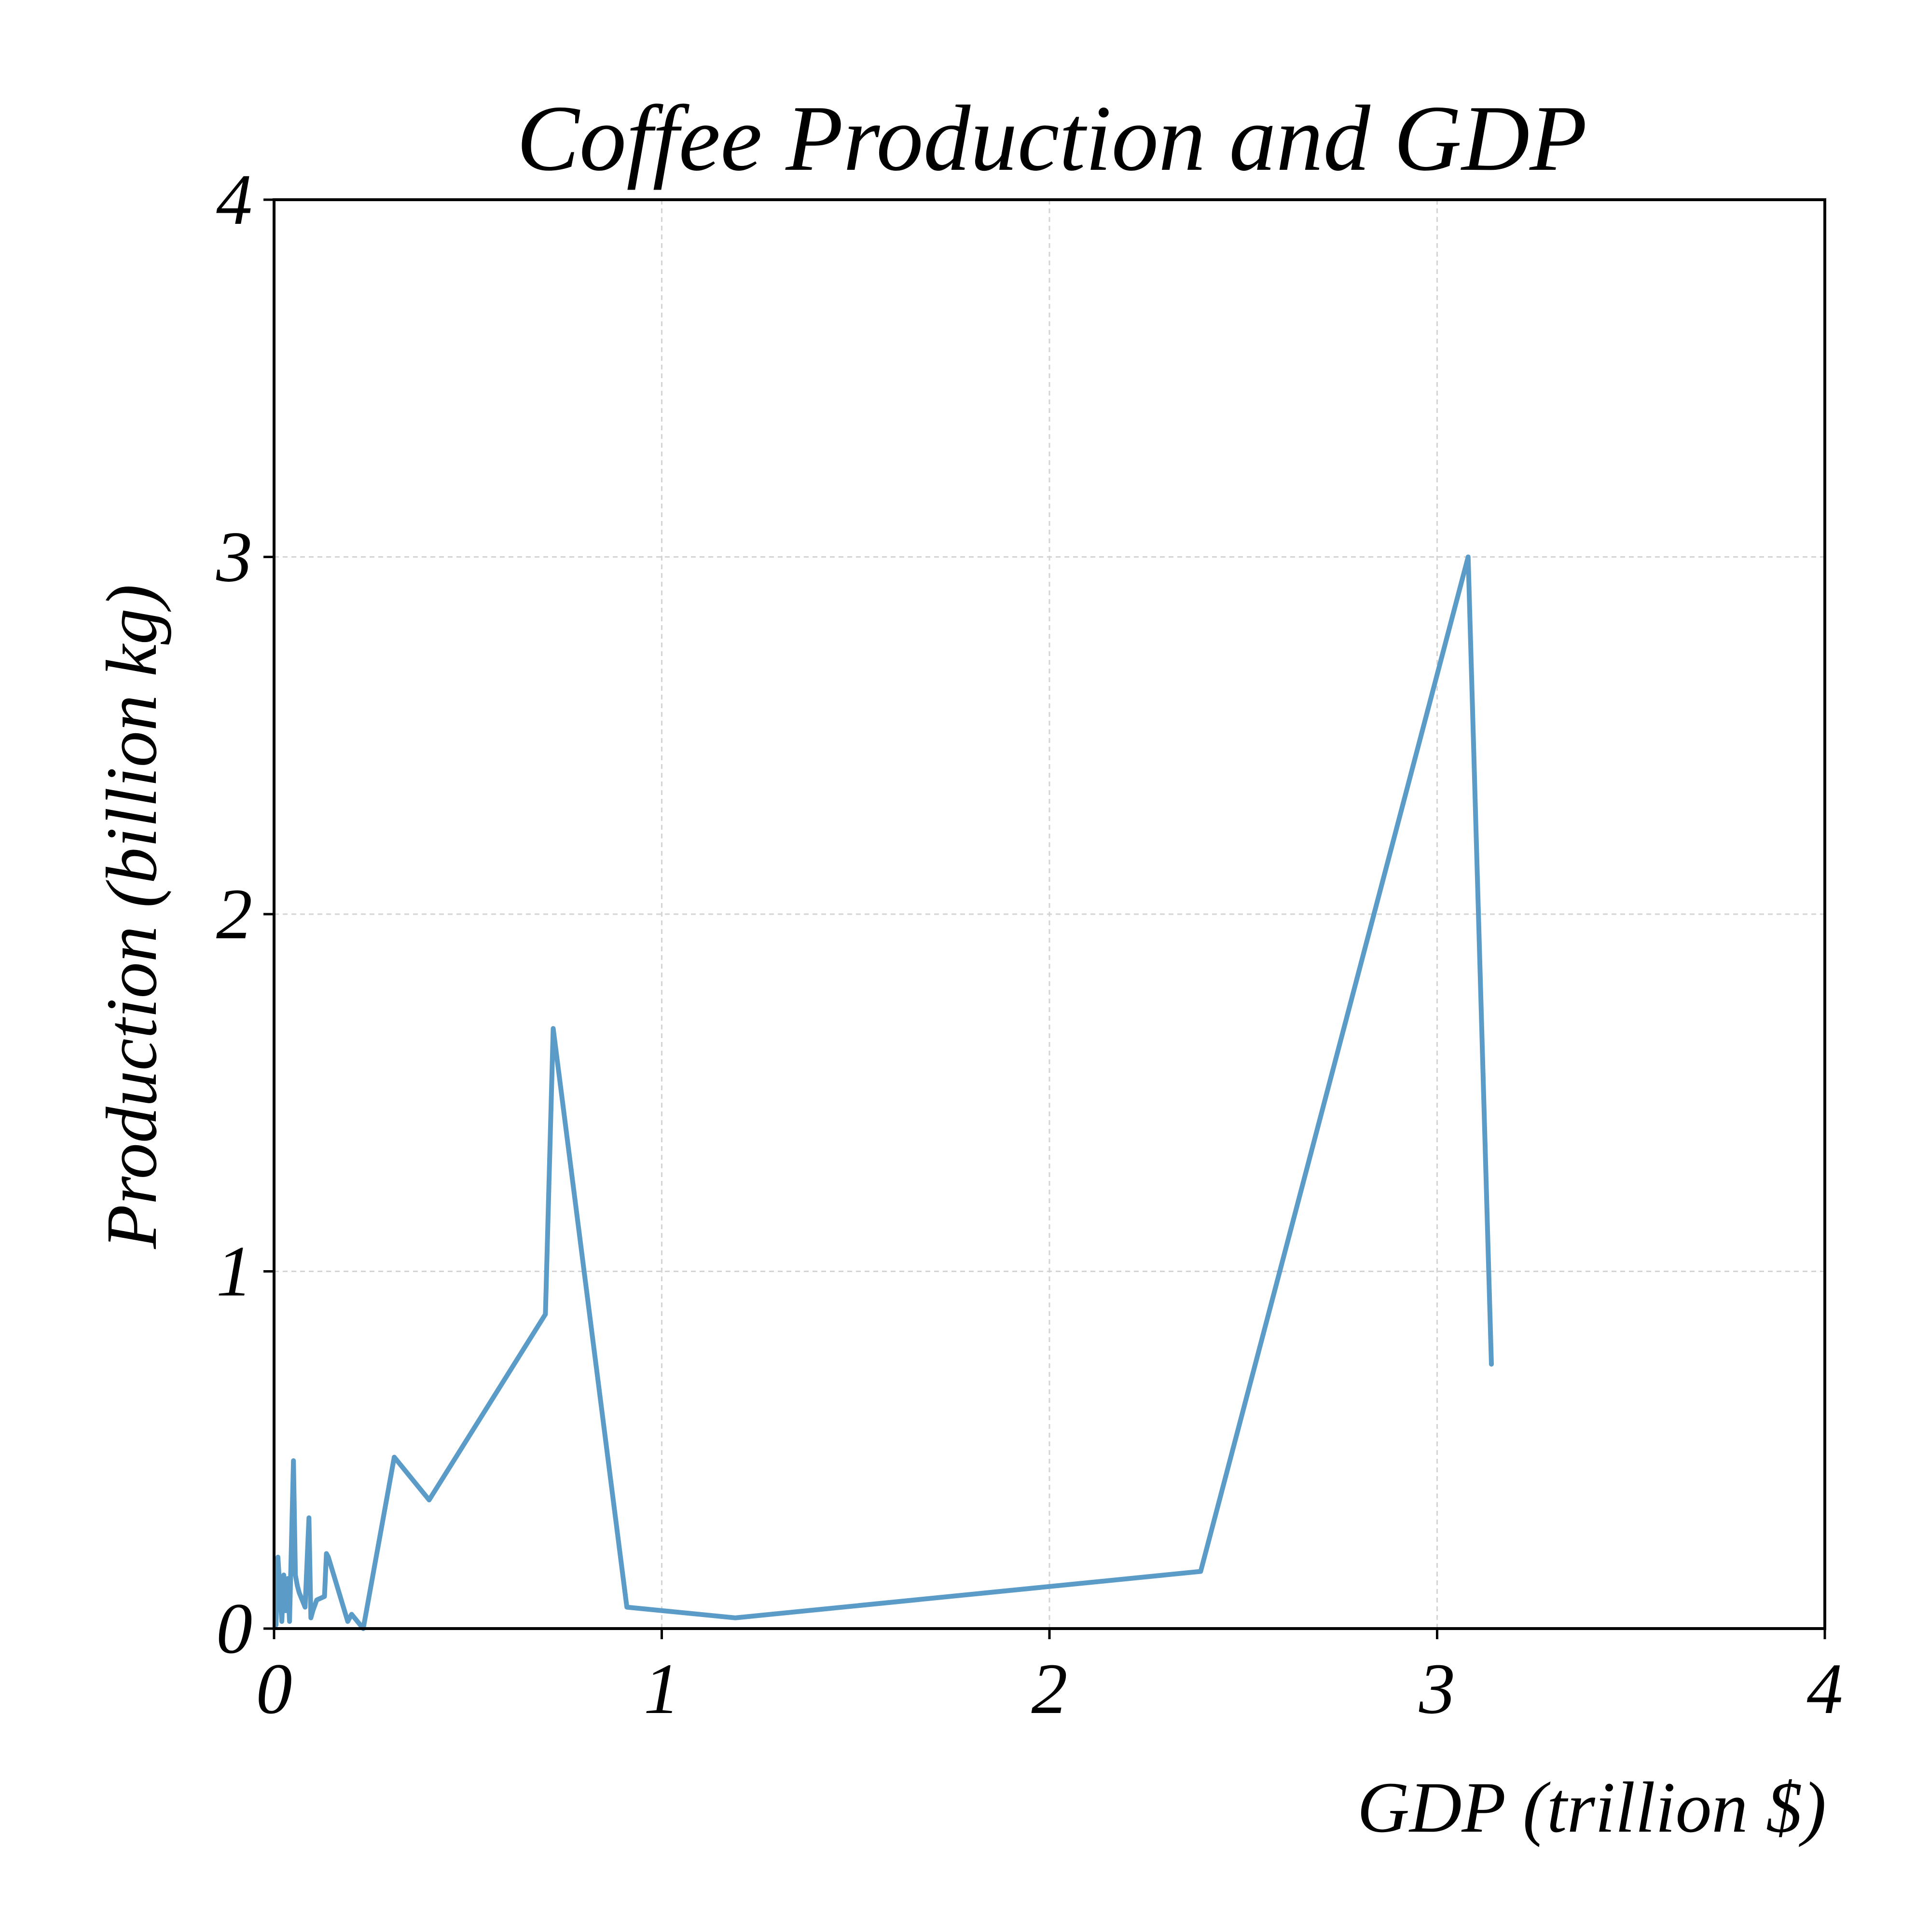  I want to click on y-axis-label: Production (billion kg), so click(132, 917).